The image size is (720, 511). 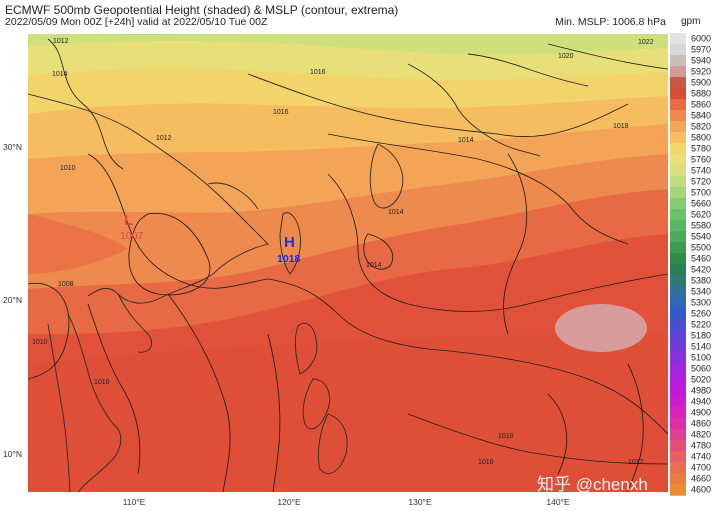 I want to click on high-pressure-value: 1018, so click(x=289, y=259).